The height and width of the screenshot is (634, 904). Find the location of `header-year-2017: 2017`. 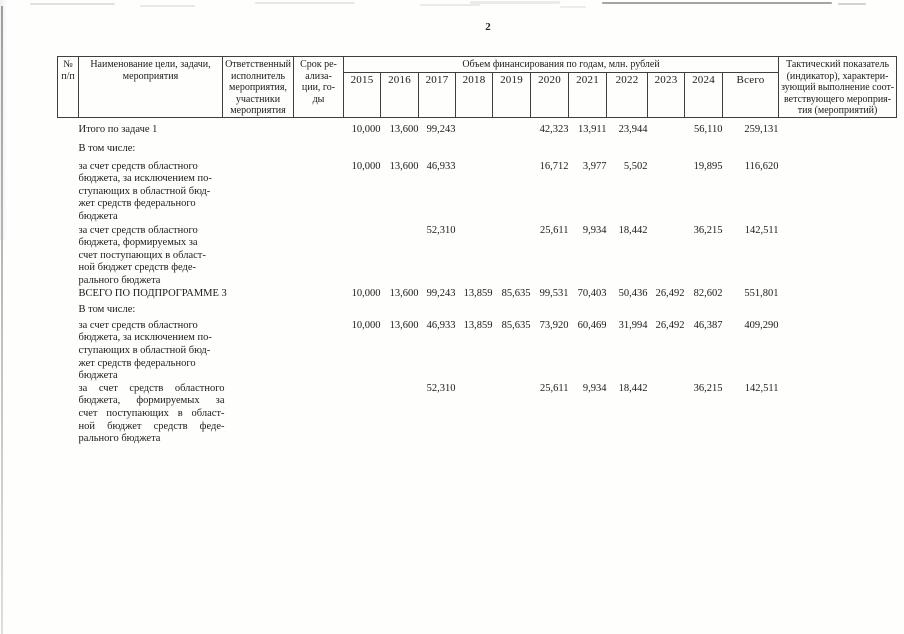

header-year-2017: 2017 is located at coordinates (437, 94).